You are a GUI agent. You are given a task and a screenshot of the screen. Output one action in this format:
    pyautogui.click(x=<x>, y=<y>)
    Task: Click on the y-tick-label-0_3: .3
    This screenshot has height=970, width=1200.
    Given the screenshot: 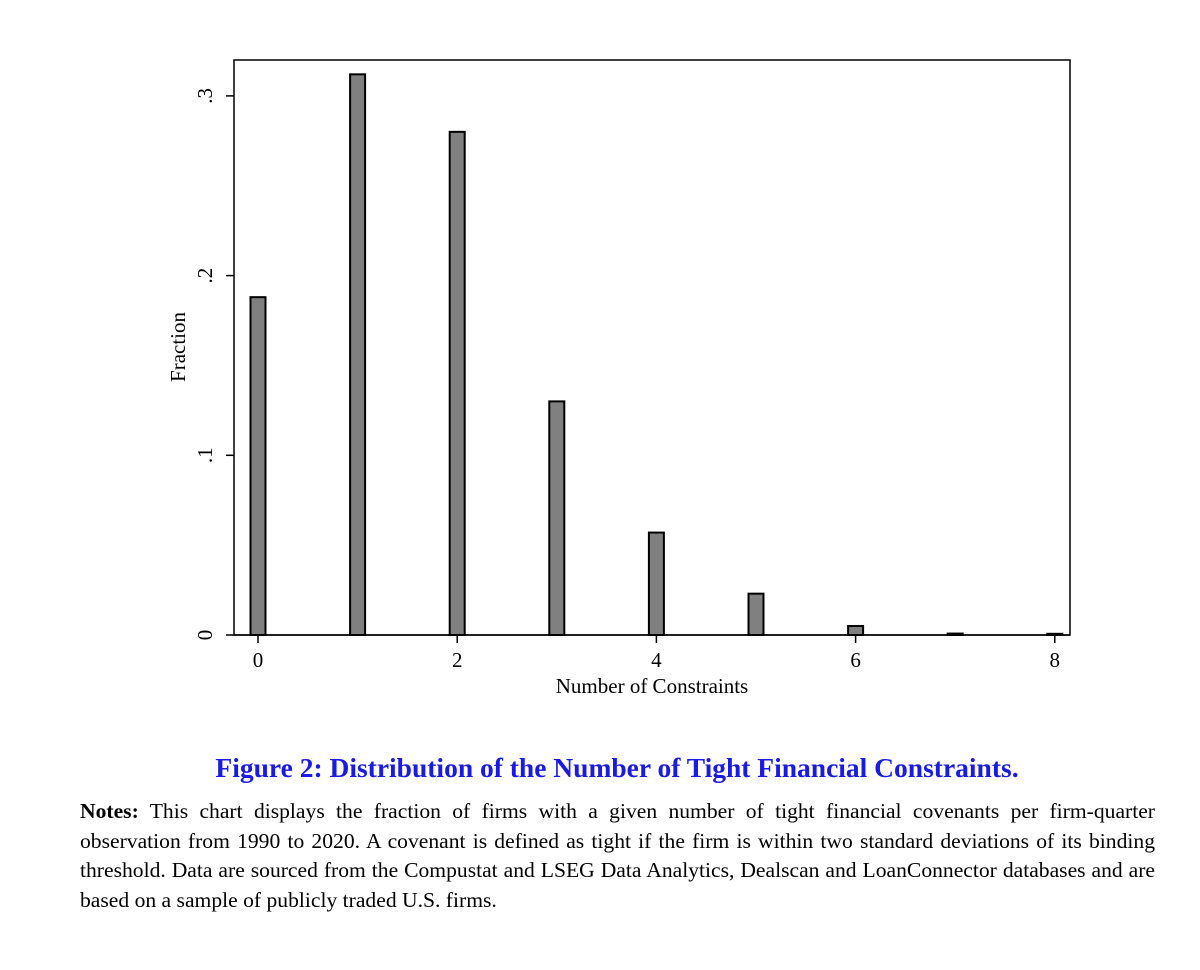 What is the action you would take?
    pyautogui.click(x=205, y=96)
    